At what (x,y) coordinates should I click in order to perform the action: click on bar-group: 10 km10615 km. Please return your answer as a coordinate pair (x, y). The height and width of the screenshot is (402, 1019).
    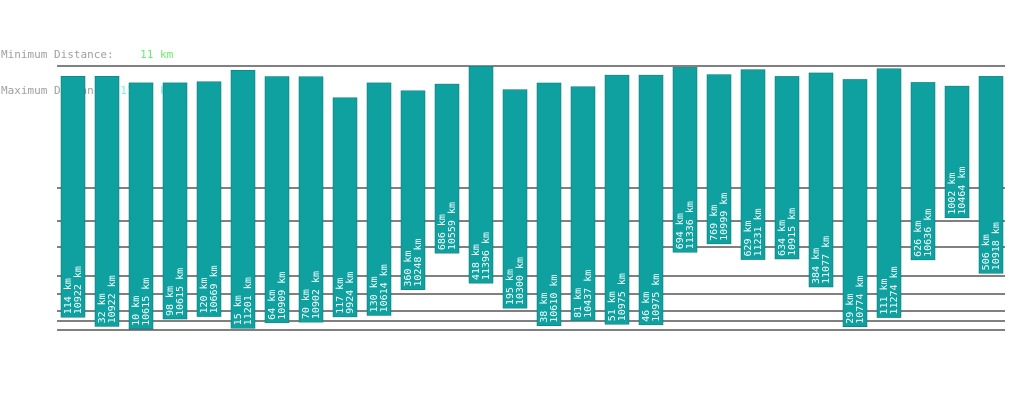
    Looking at the image, I should click on (141, 206).